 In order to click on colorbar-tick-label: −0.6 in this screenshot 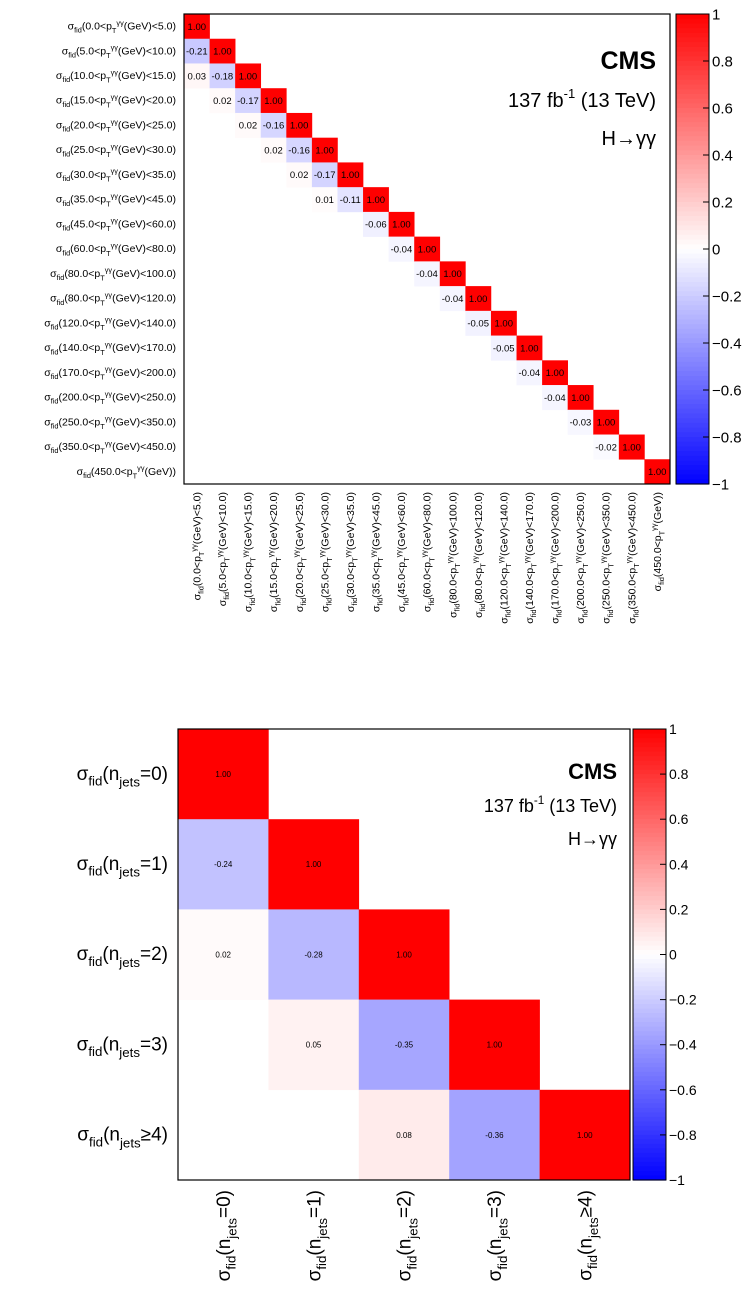, I will do `click(683, 1090)`.